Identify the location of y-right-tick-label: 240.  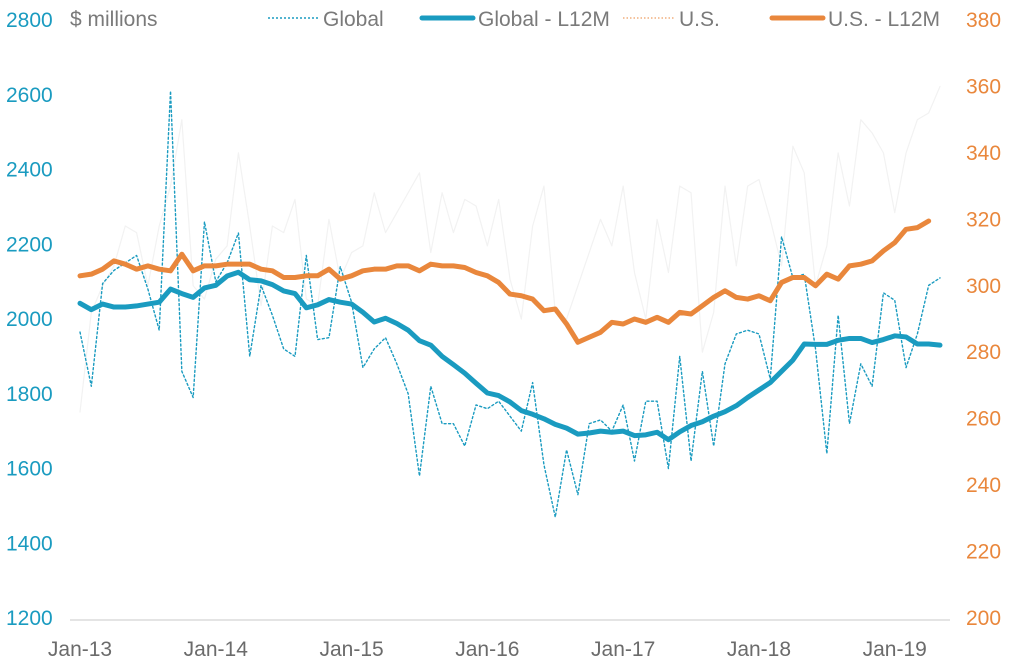
(983, 485).